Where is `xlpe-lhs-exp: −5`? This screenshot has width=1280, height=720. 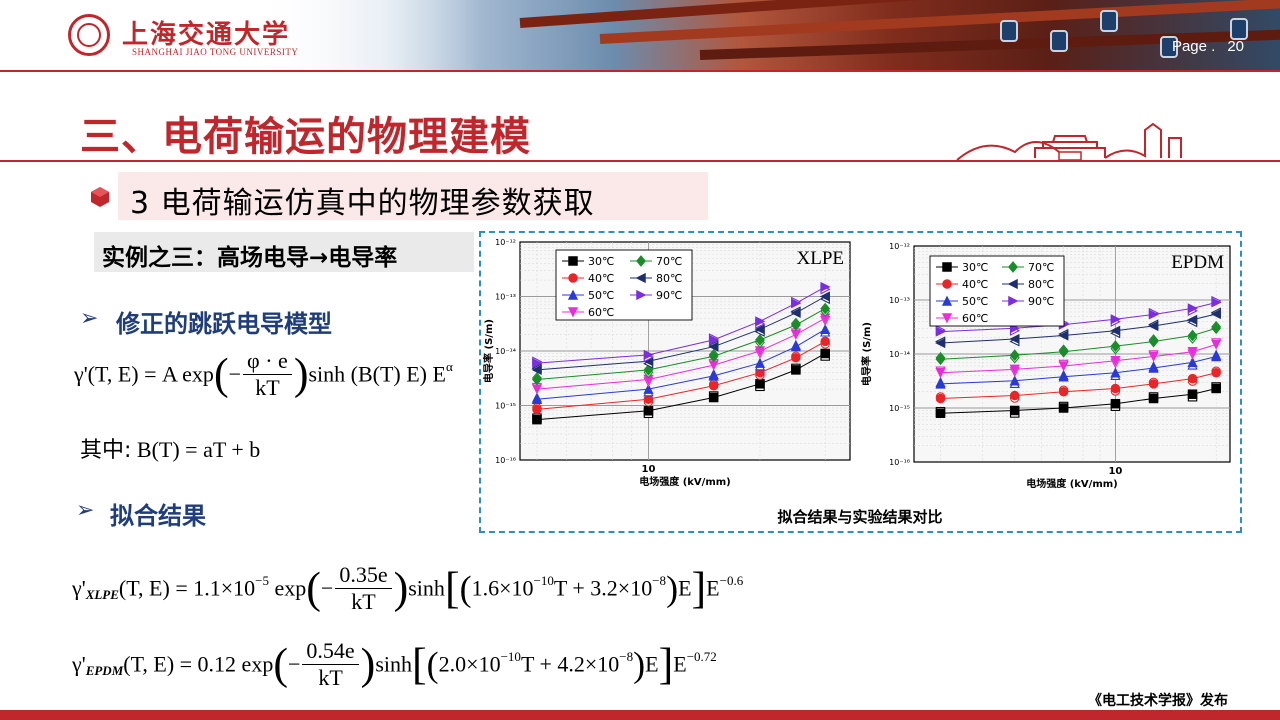 xlpe-lhs-exp: −5 is located at coordinates (262, 581).